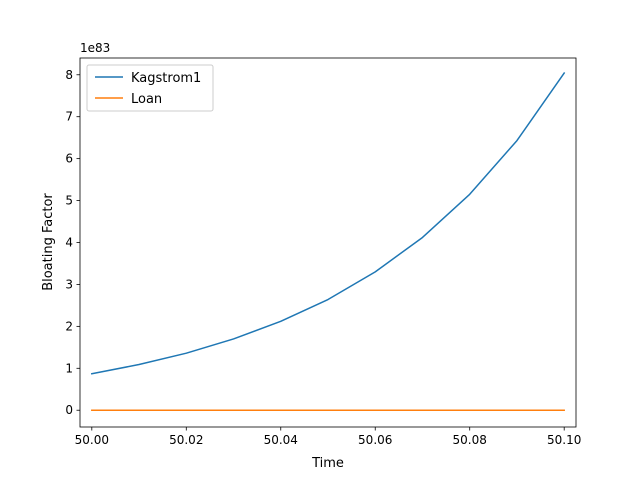 The width and height of the screenshot is (640, 480). I want to click on y-tick-label: 8, so click(69, 75).